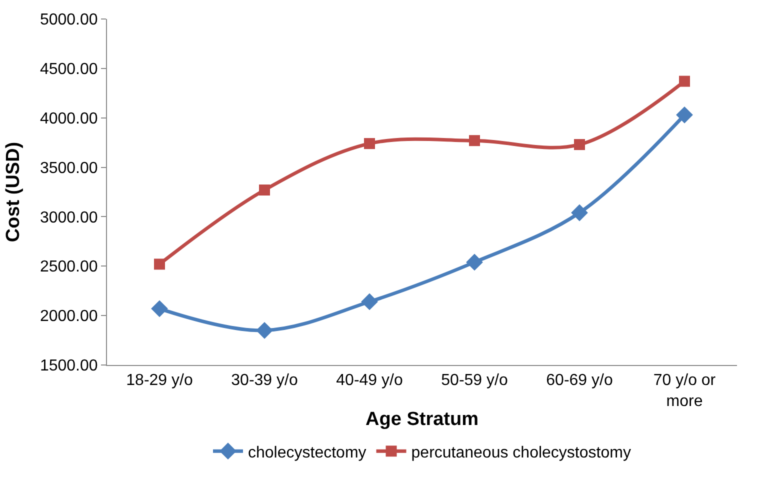 Image resolution: width=757 pixels, height=480 pixels. I want to click on y-tick-label: 4000.00, so click(69, 119).